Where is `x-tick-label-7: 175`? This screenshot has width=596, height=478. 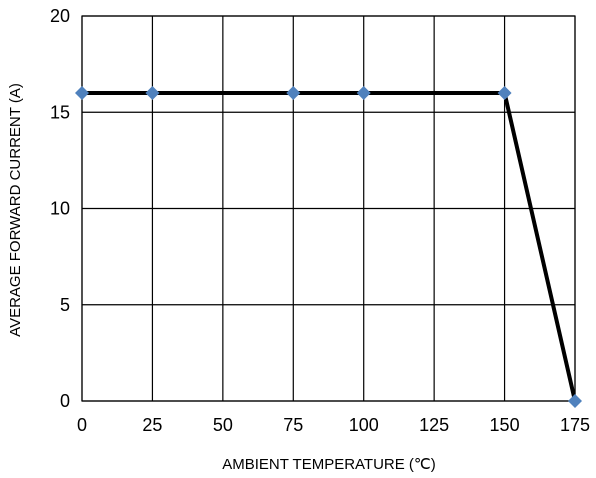 x-tick-label-7: 175 is located at coordinates (575, 425).